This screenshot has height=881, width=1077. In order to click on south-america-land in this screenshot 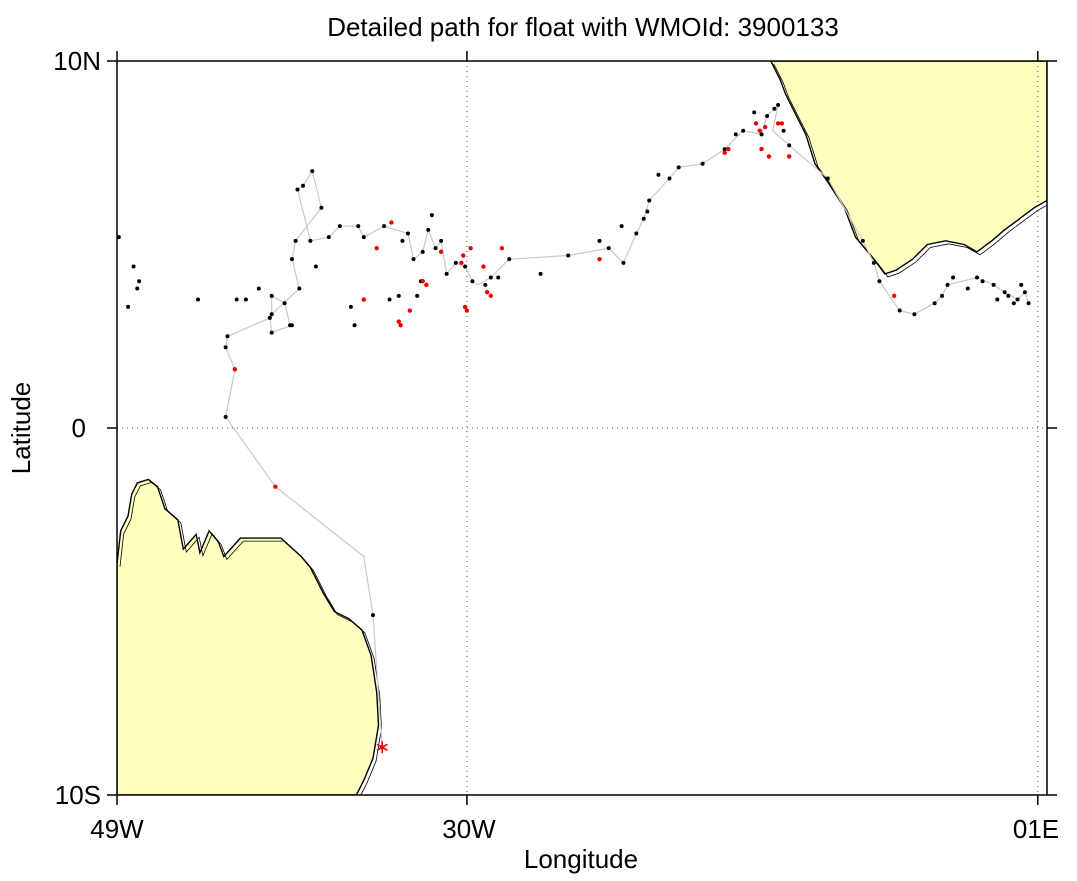, I will do `click(248, 636)`.